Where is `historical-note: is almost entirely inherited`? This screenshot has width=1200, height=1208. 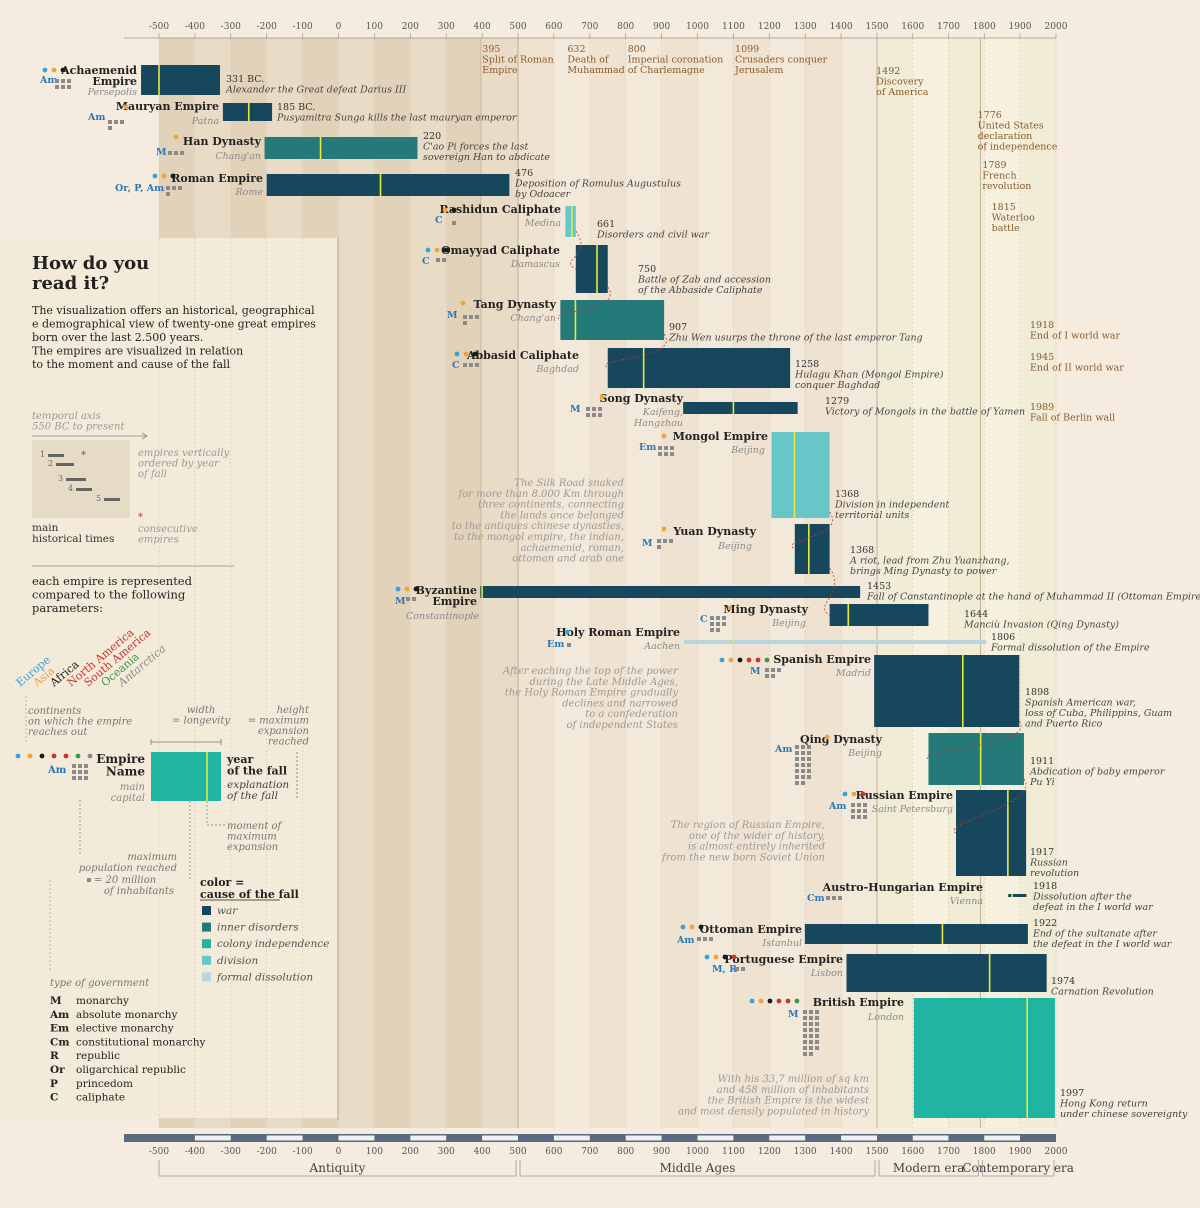 historical-note: is almost entirely inherited is located at coordinates (756, 847).